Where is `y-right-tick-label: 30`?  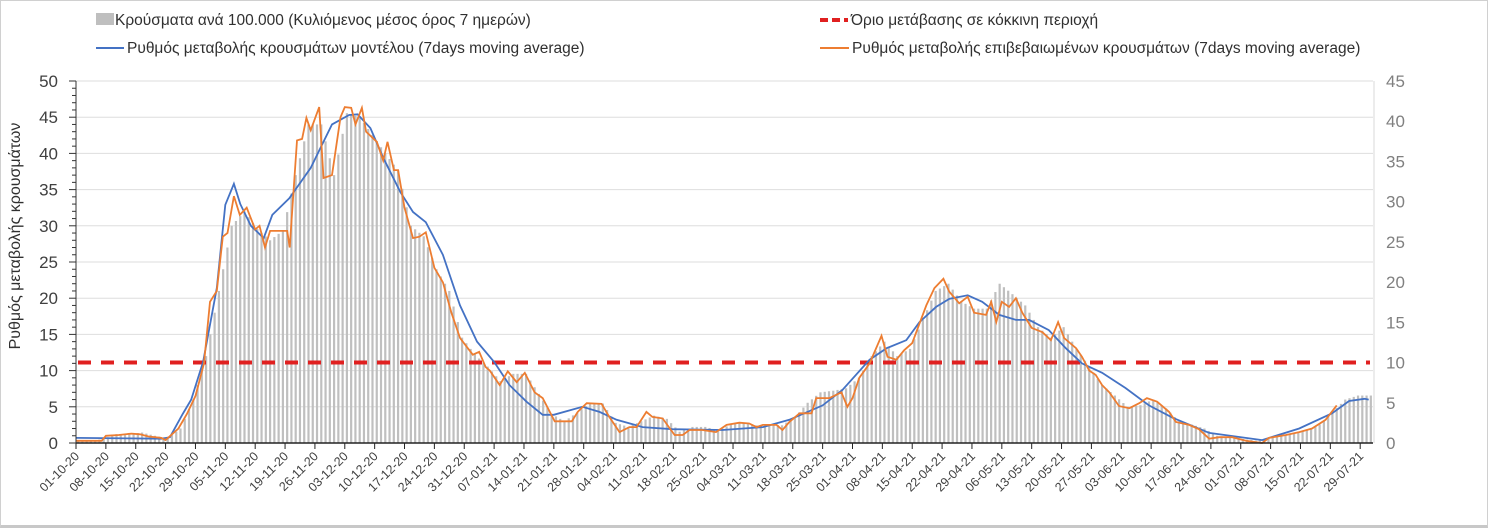
y-right-tick-label: 30 is located at coordinates (1395, 202).